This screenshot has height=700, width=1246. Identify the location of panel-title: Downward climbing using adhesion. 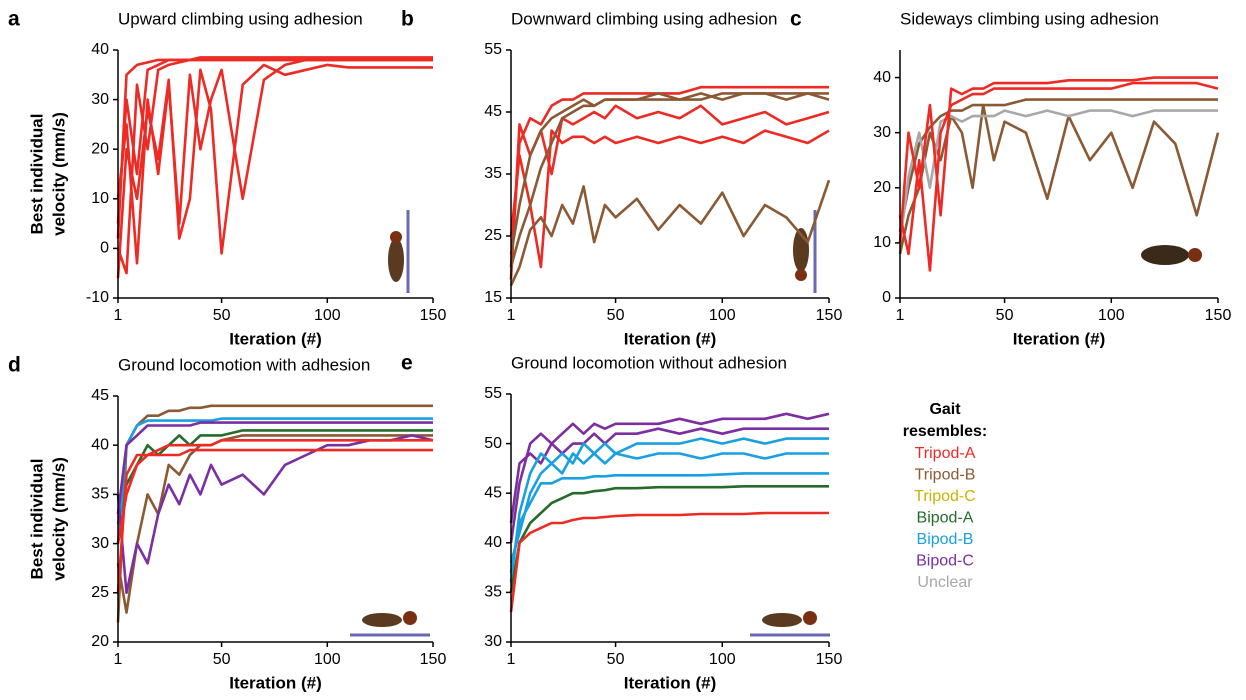
(644, 18).